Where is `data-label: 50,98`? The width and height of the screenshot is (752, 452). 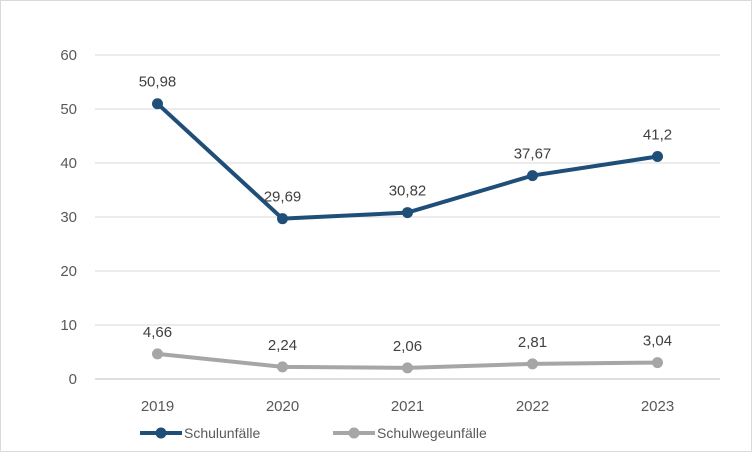
data-label: 50,98 is located at coordinates (158, 82).